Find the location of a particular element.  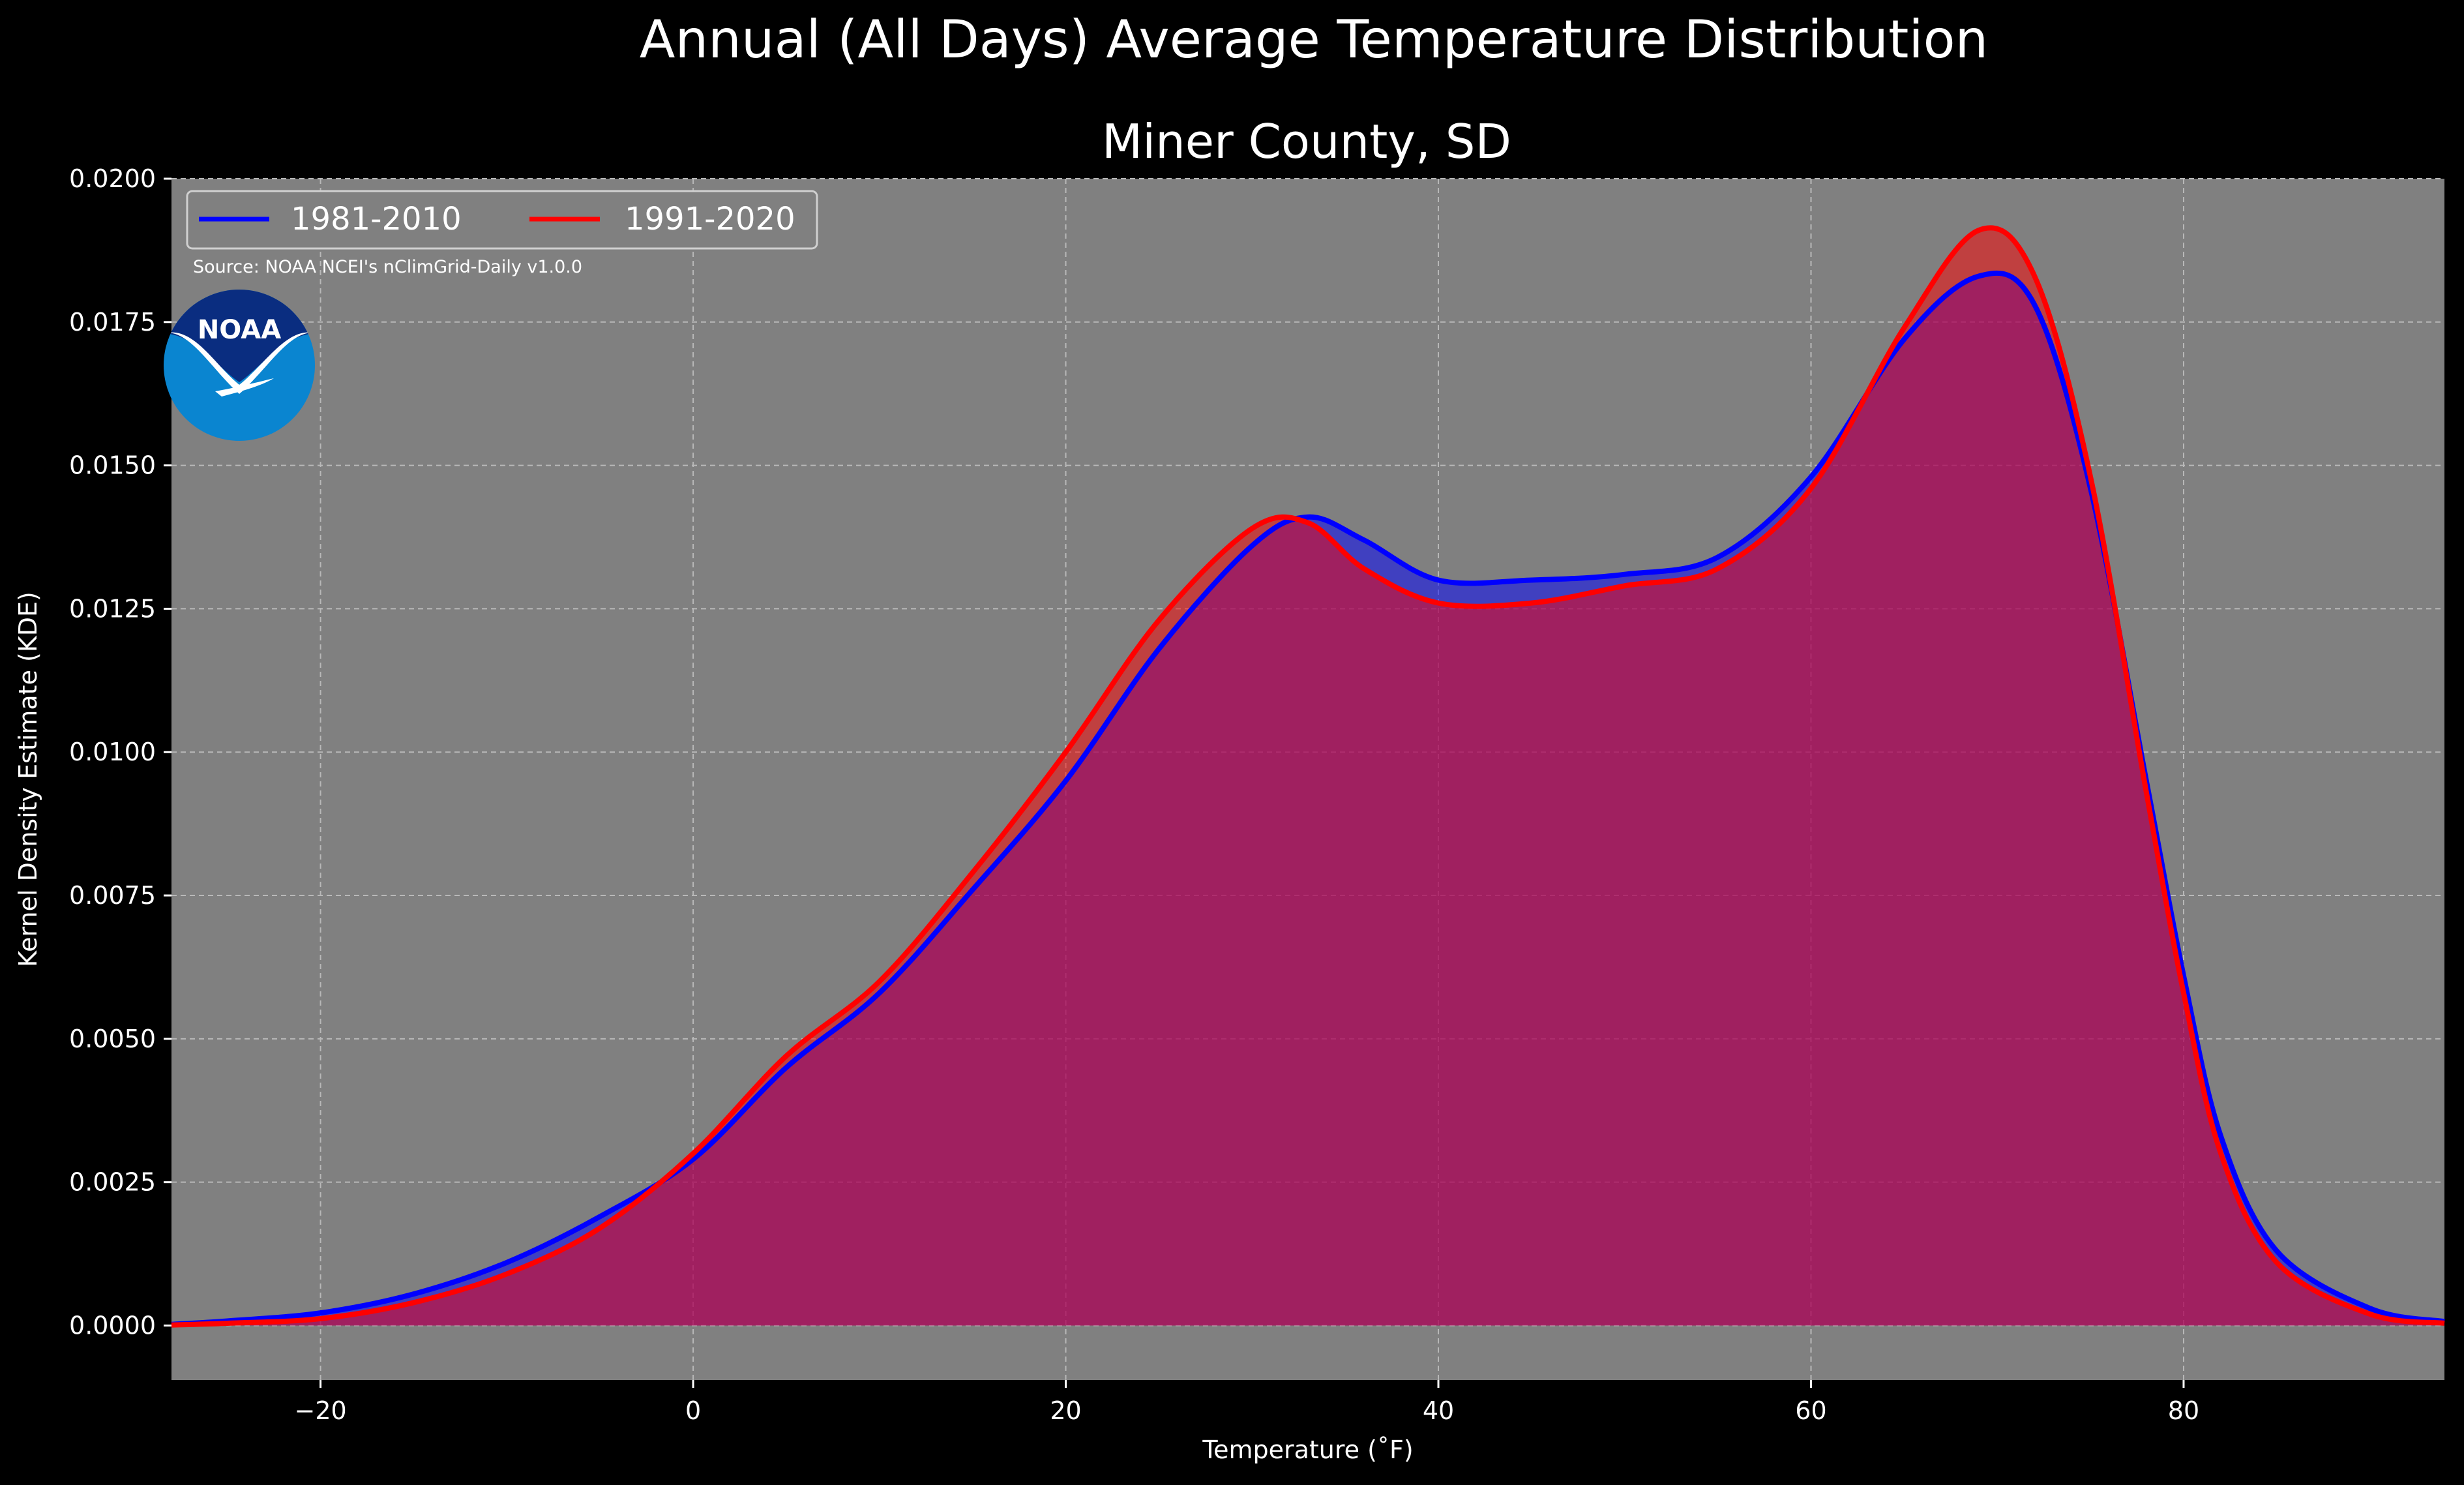

y-tick-label: 0.0025 is located at coordinates (112, 1182).